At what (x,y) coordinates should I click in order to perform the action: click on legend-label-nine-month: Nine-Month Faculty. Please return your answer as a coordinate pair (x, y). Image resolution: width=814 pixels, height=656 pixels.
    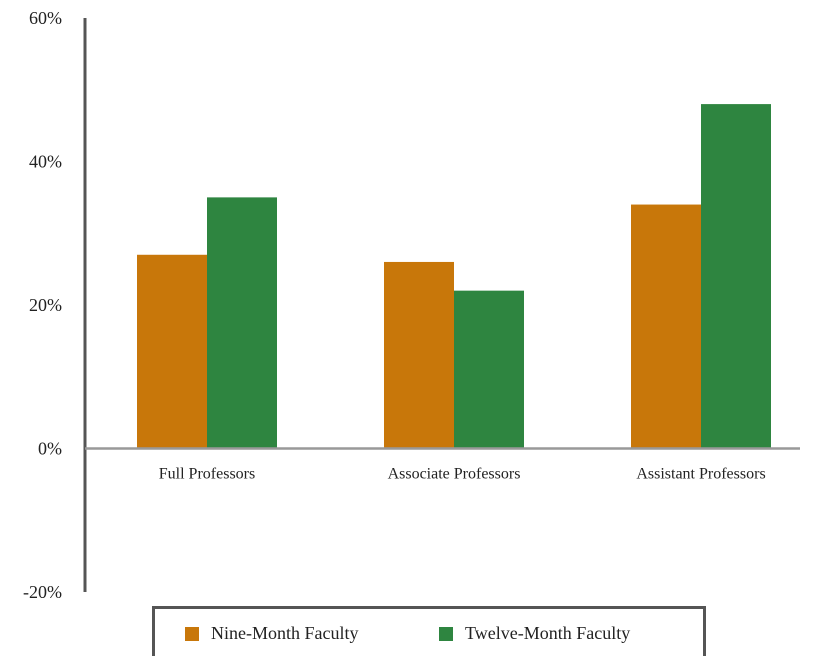
    Looking at the image, I should click on (285, 633).